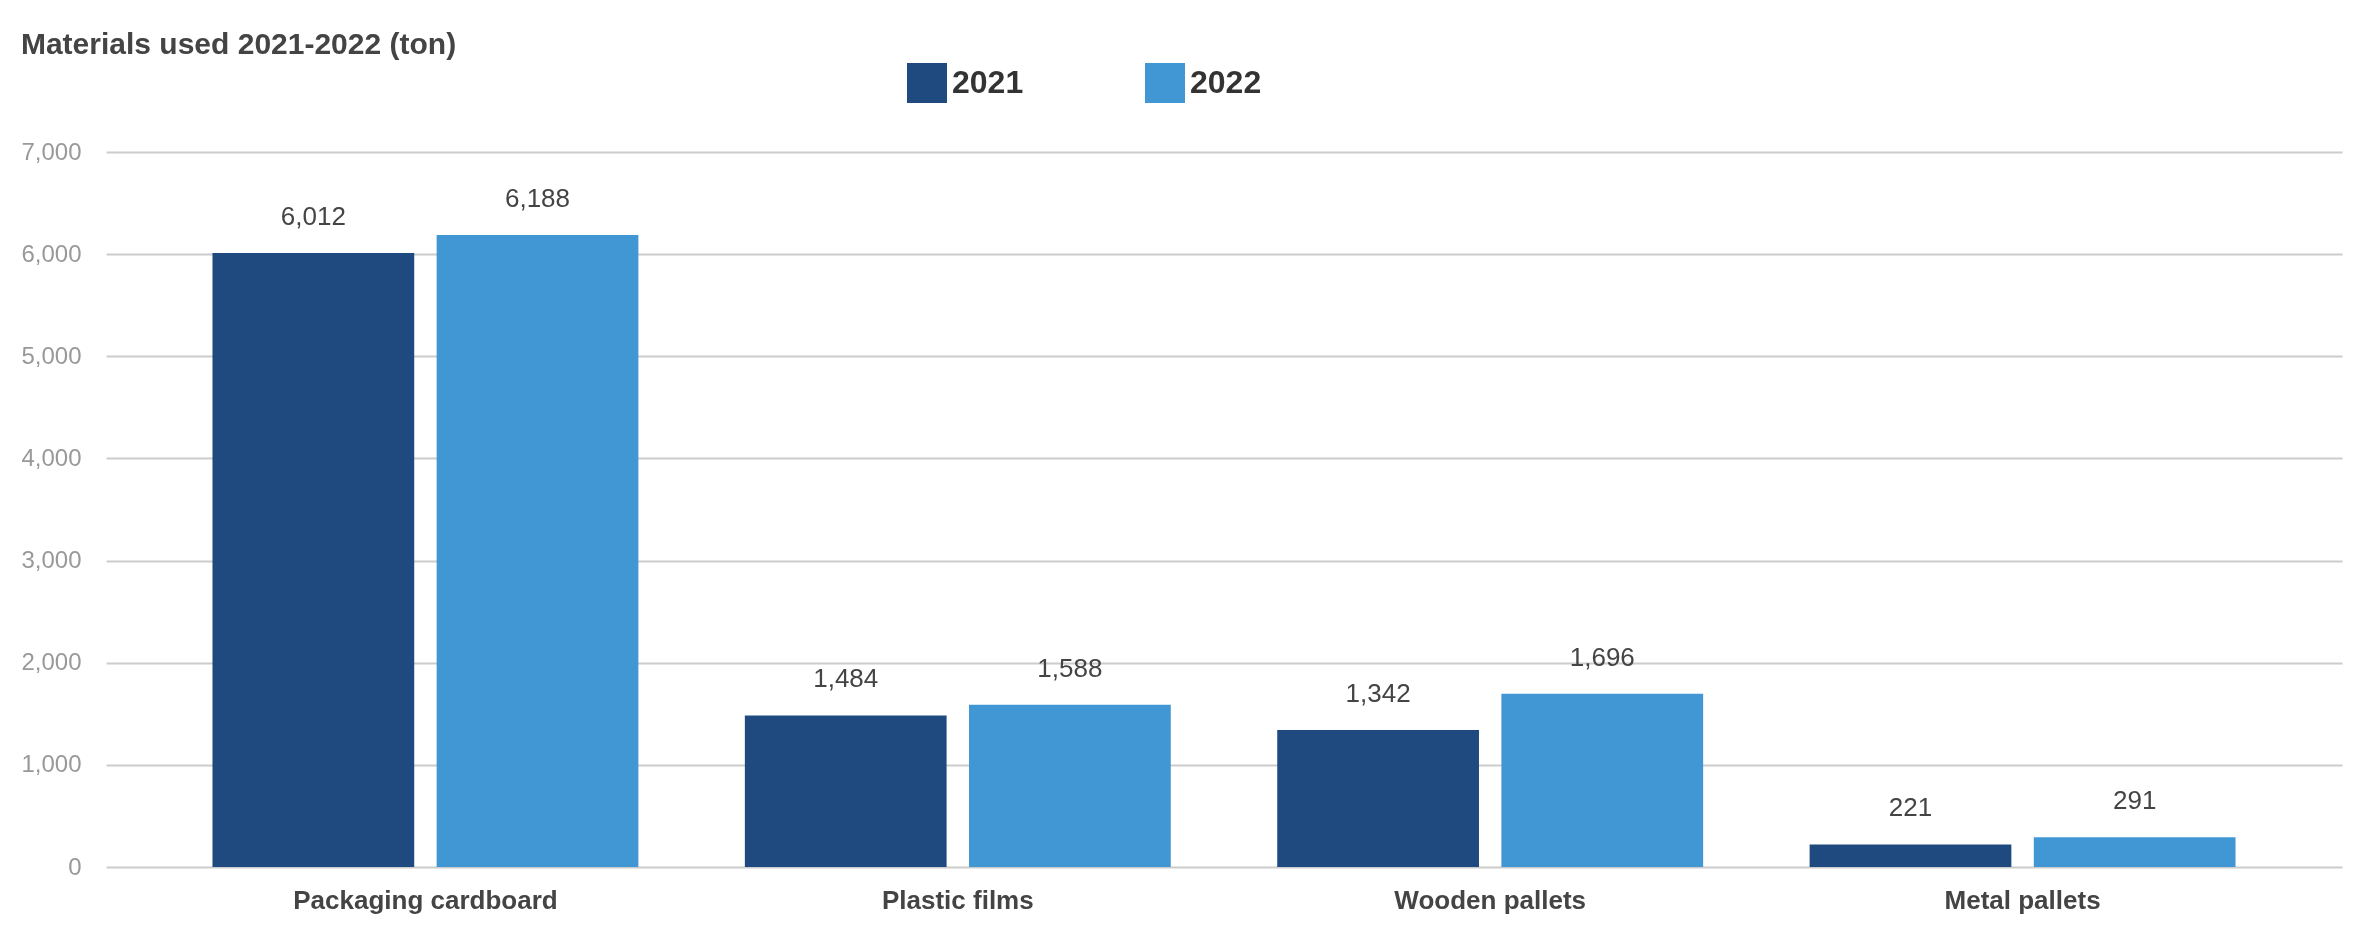 The height and width of the screenshot is (928, 2362). What do you see at coordinates (2022, 899) in the screenshot?
I see `x-tick-label: Metal pallets` at bounding box center [2022, 899].